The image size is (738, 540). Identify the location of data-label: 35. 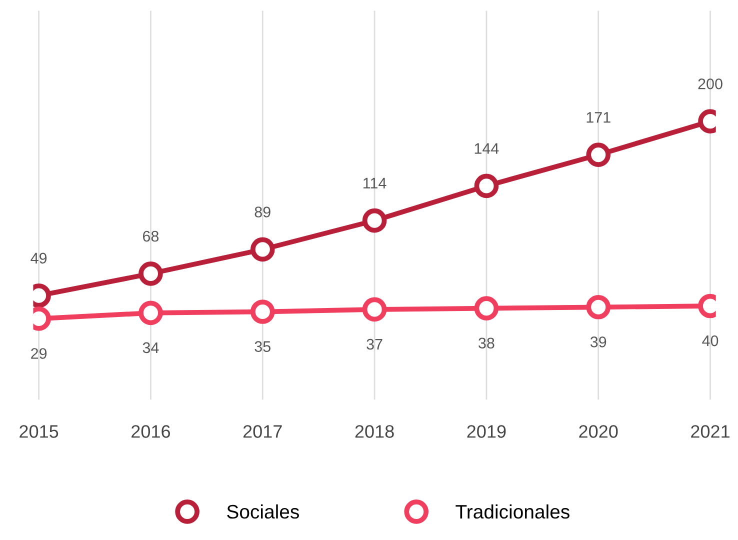
(262, 346).